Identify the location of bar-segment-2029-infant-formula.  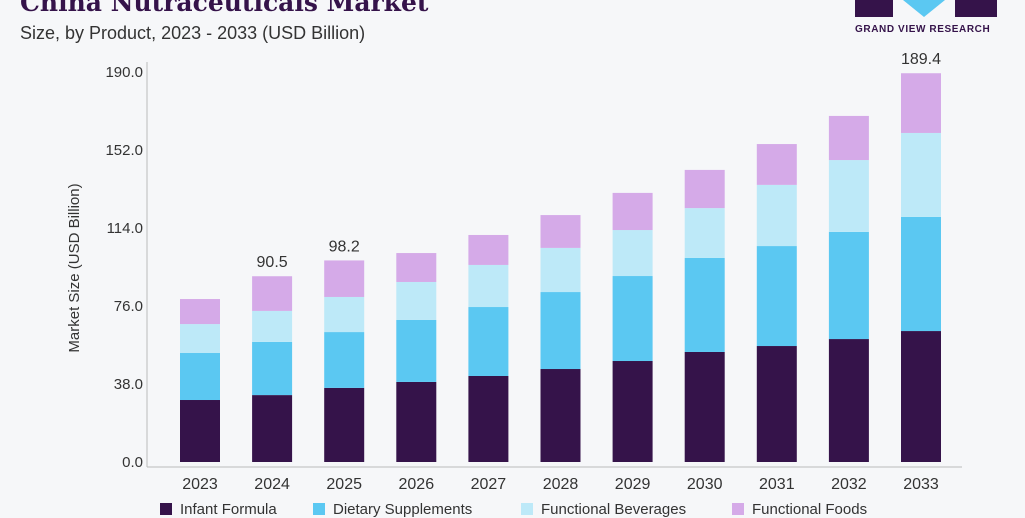
(632, 411).